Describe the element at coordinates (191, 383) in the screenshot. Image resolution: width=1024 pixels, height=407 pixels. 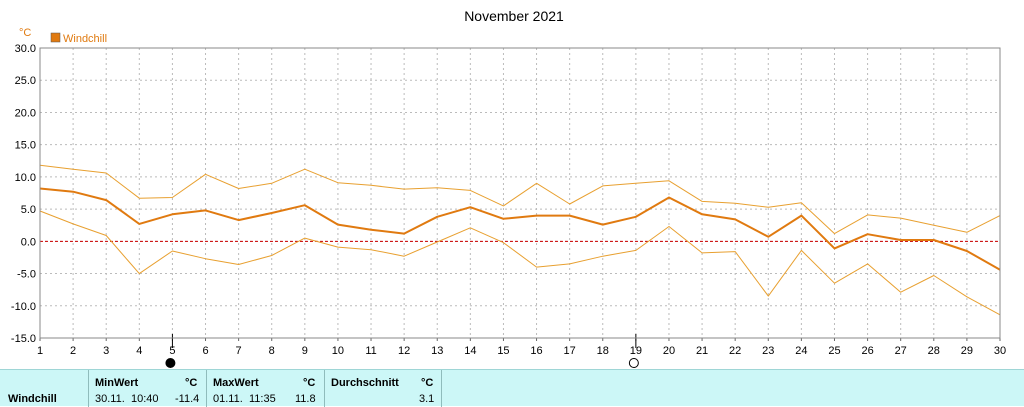
I see `stats-min-unit: °C` at that location.